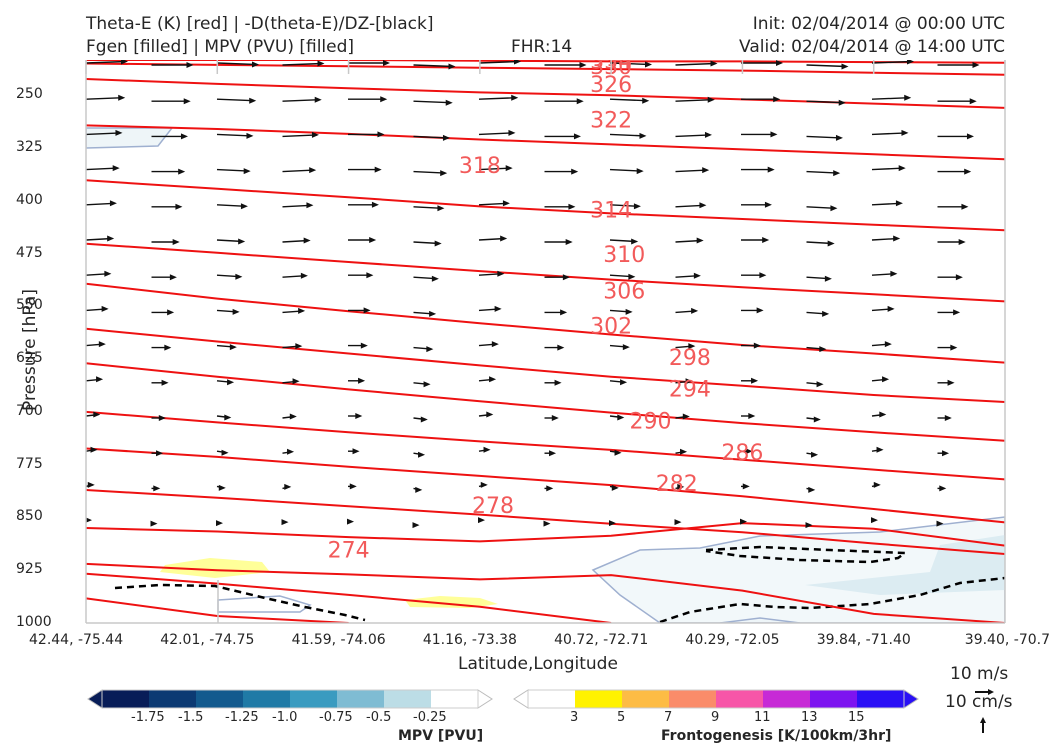 The height and width of the screenshot is (750, 1050). Describe the element at coordinates (863, 640) in the screenshot. I see `x-tick-label: 39.84, -71.40` at that location.